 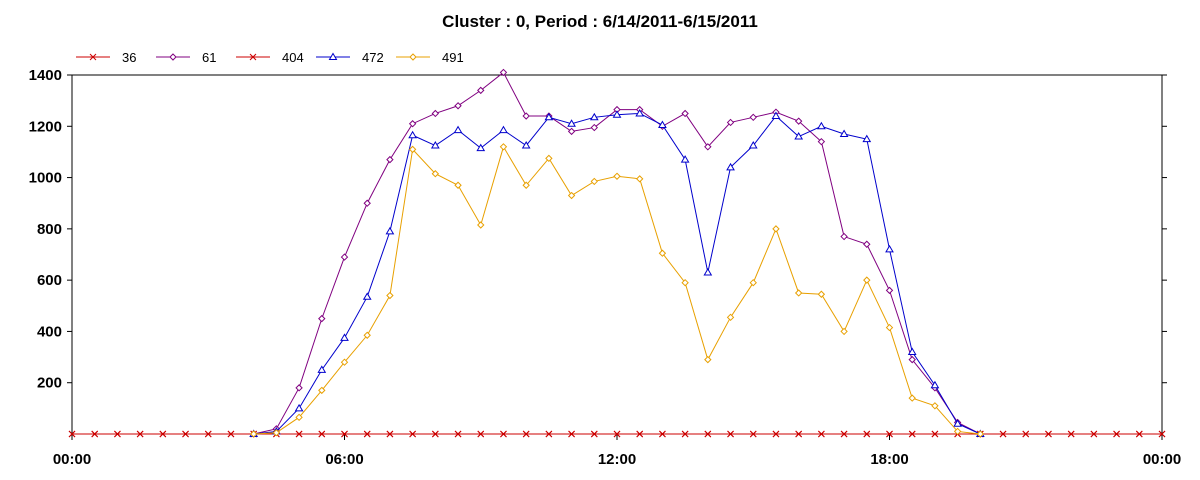 What do you see at coordinates (49, 229) in the screenshot?
I see `y-tick-label: 800` at bounding box center [49, 229].